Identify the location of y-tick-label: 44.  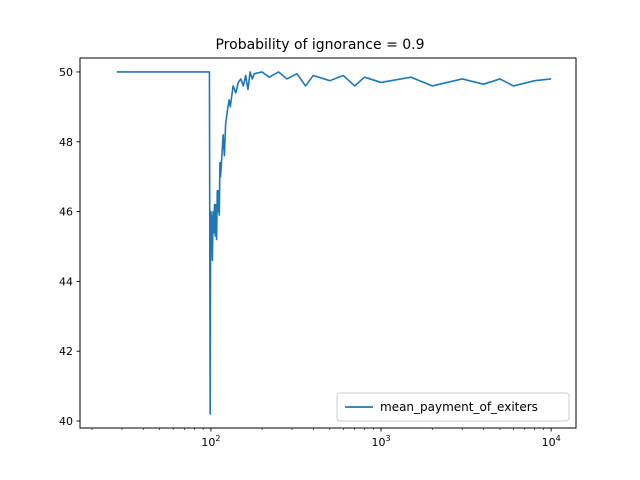
(66, 281).